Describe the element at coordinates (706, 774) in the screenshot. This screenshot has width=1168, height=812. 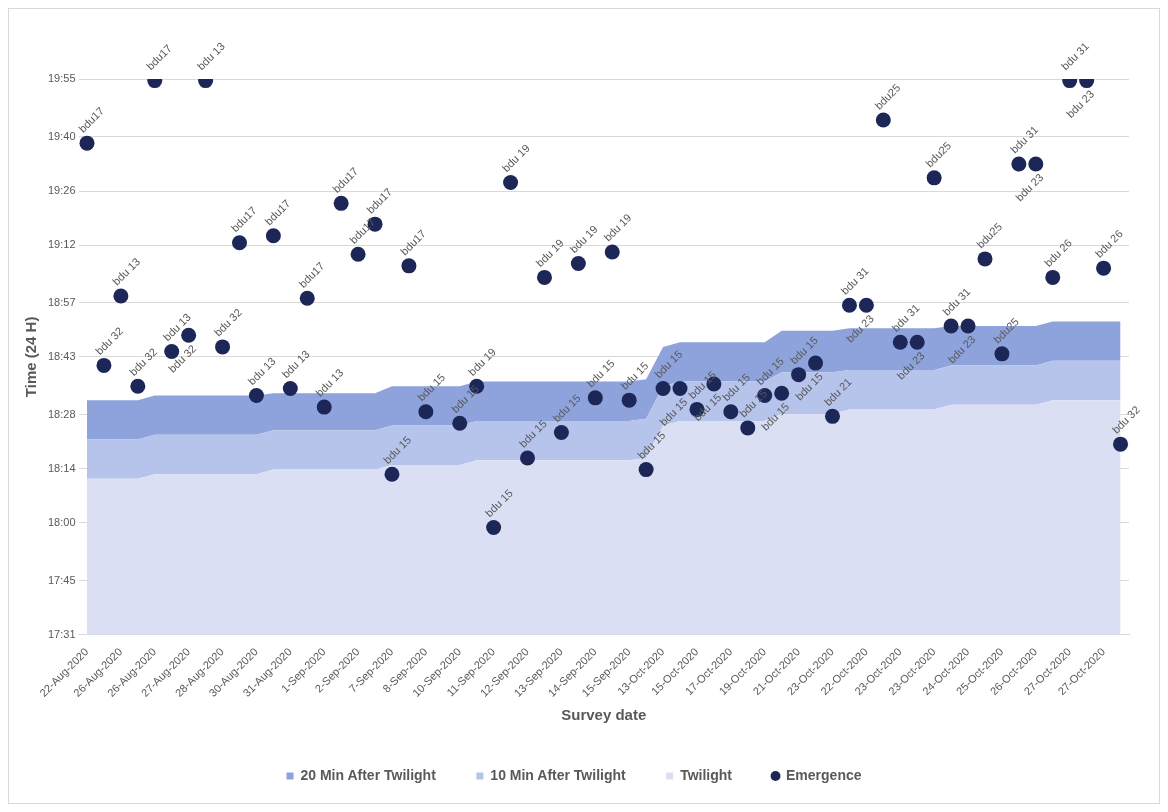
I see `legend-label: Twilight` at that location.